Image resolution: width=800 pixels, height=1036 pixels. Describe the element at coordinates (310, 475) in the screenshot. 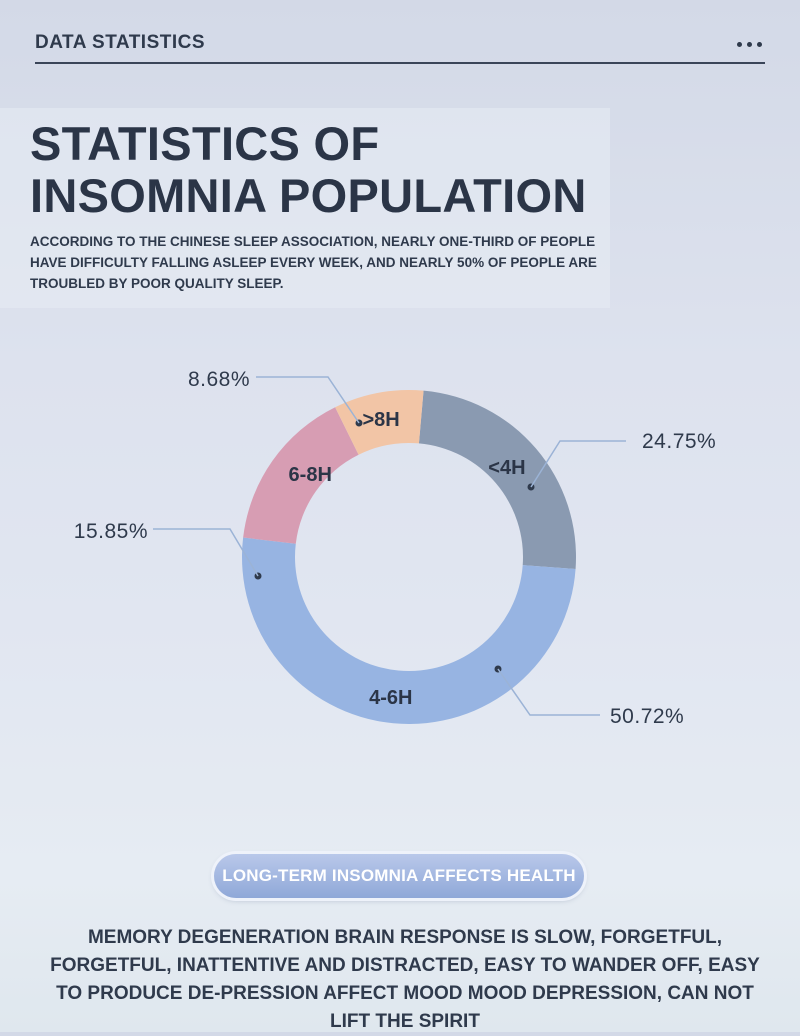

I see `slice-category-label: 6-8H` at that location.